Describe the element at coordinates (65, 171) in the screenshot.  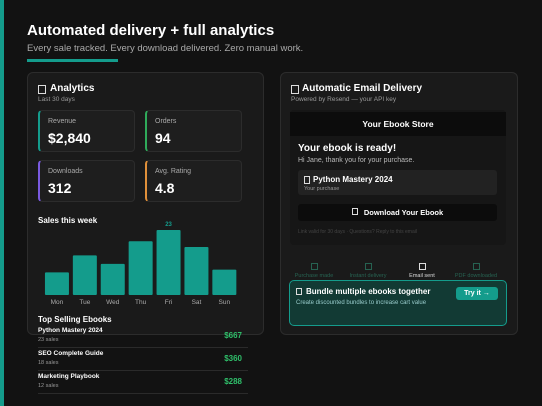
I see `stat-label: Downloads` at that location.